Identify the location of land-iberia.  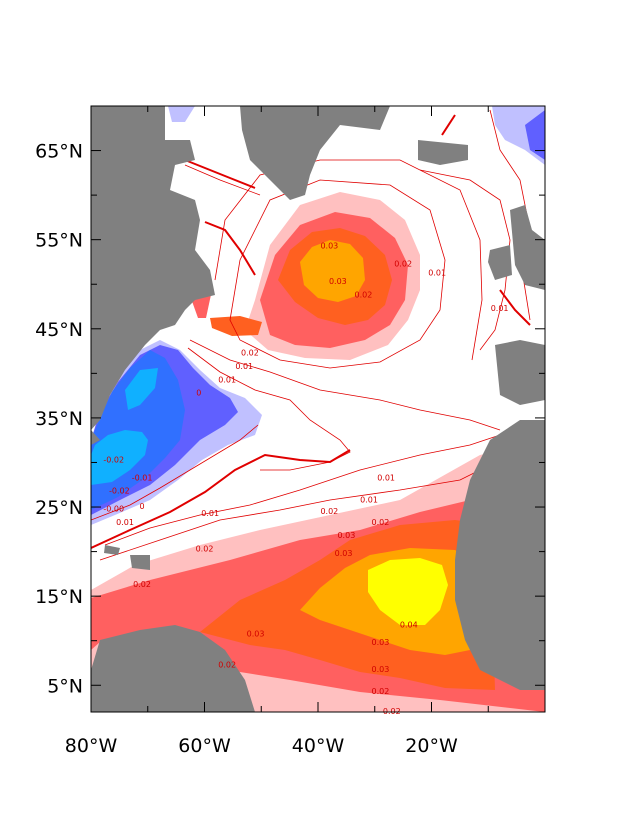
(520, 372).